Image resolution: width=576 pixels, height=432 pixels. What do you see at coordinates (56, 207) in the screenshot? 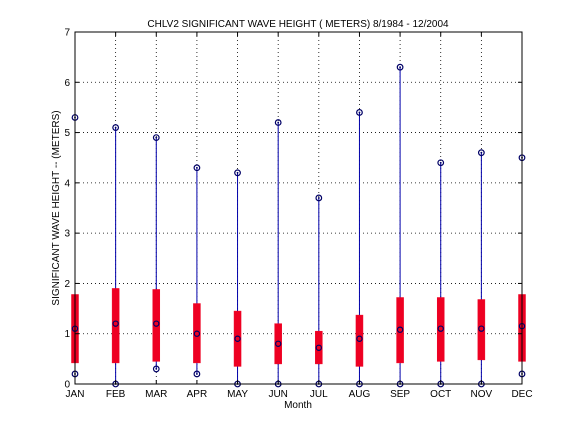
I see `y-axis-label: SIGNIFICANT WAVE HEIGHT -- (METERS)` at bounding box center [56, 207].